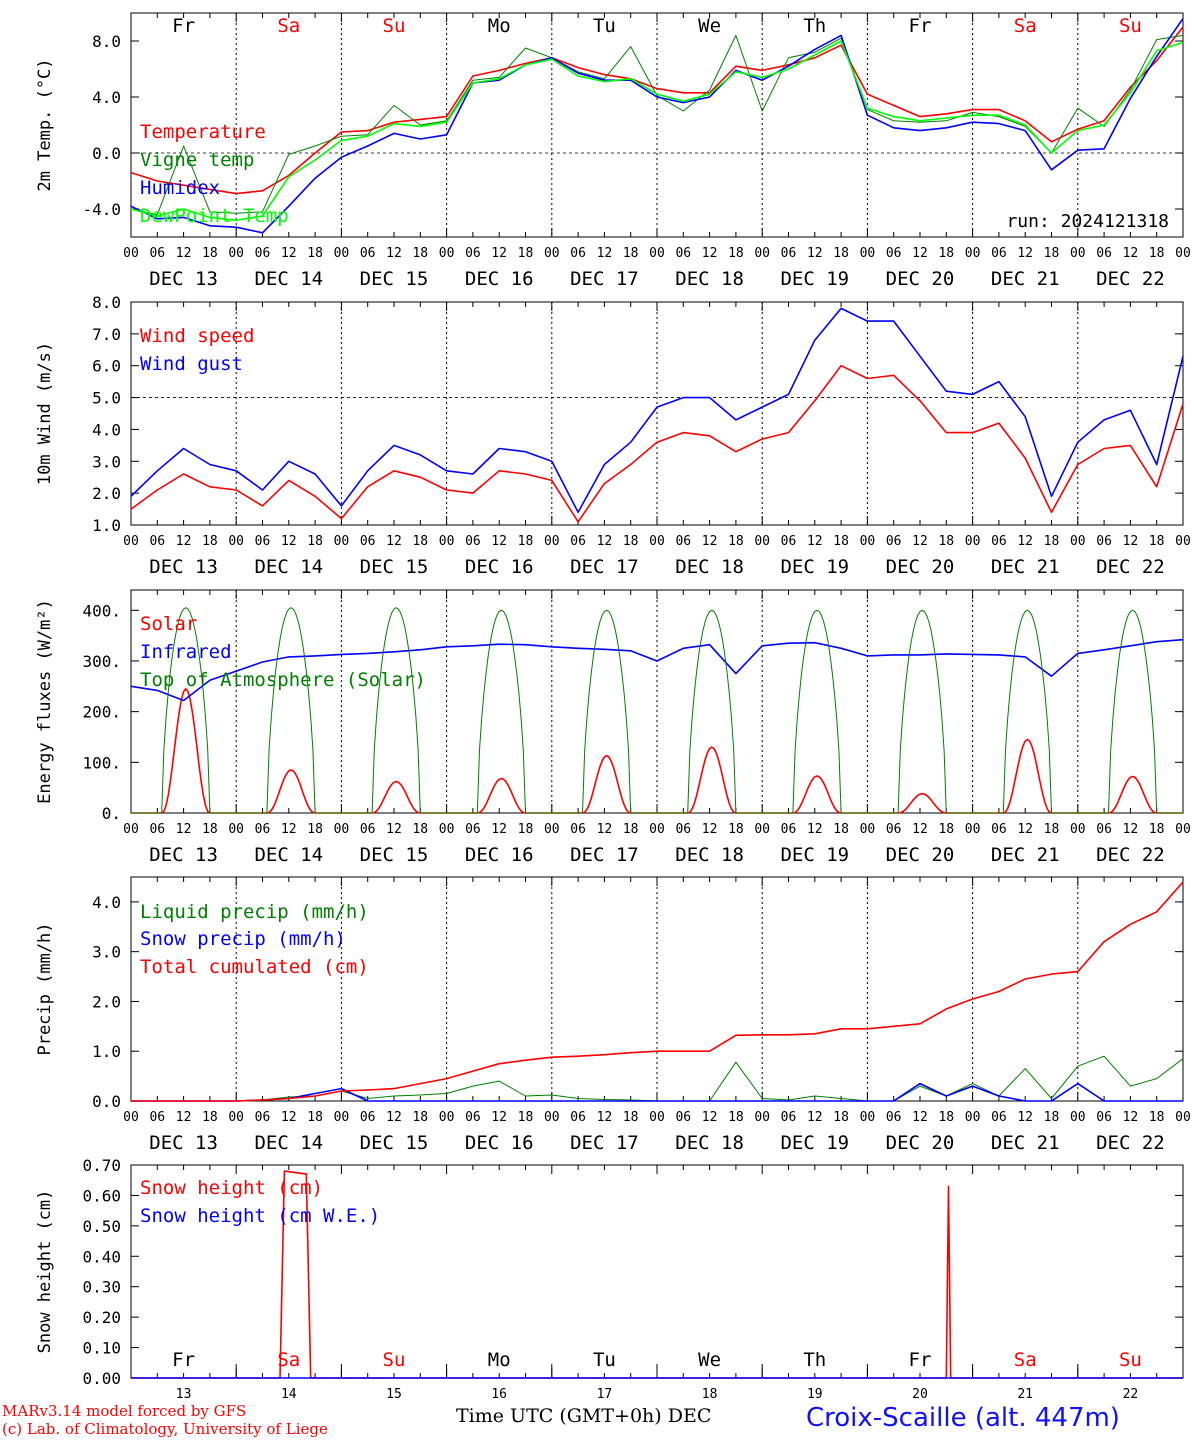 This screenshot has width=1194, height=1440. Describe the element at coordinates (101, 1317) in the screenshot. I see `y-tick-label: 0.20` at that location.